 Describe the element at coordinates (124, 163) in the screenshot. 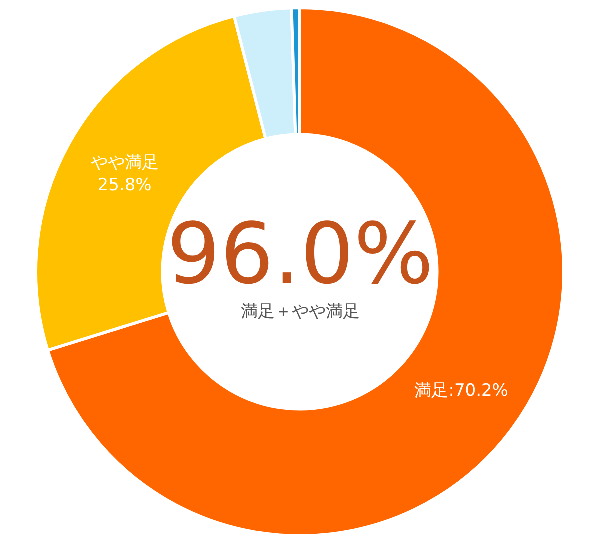

I see `slice-label: やや満足` at that location.